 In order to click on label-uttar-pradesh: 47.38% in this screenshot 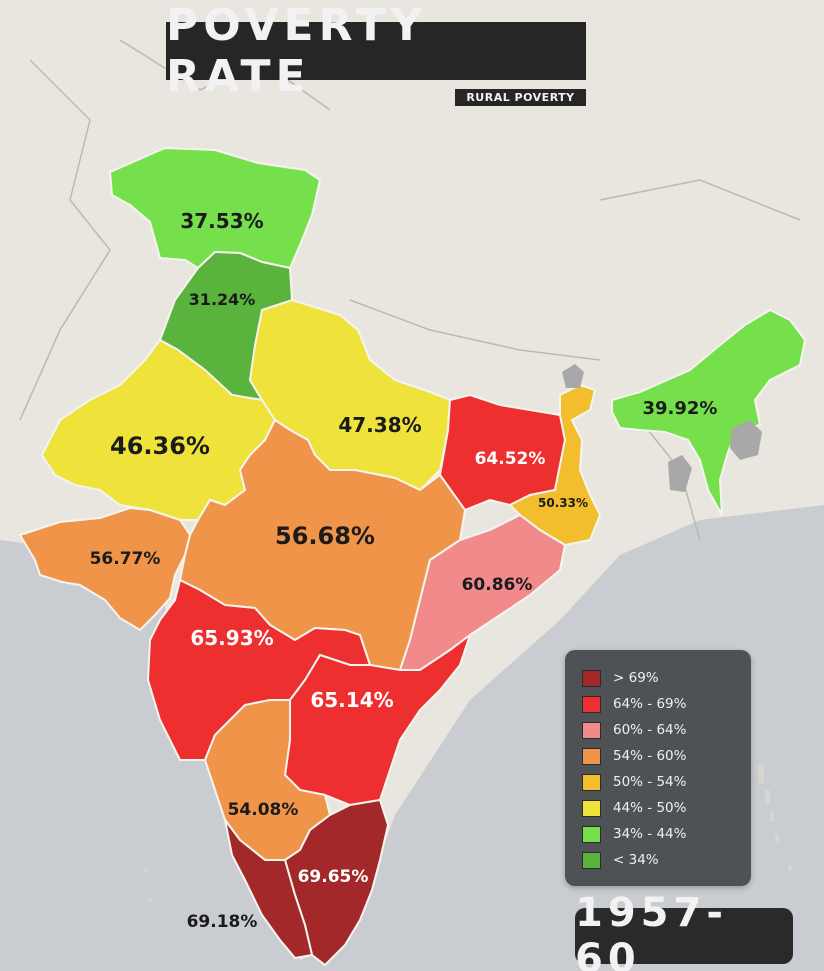, I will do `click(379, 425)`.